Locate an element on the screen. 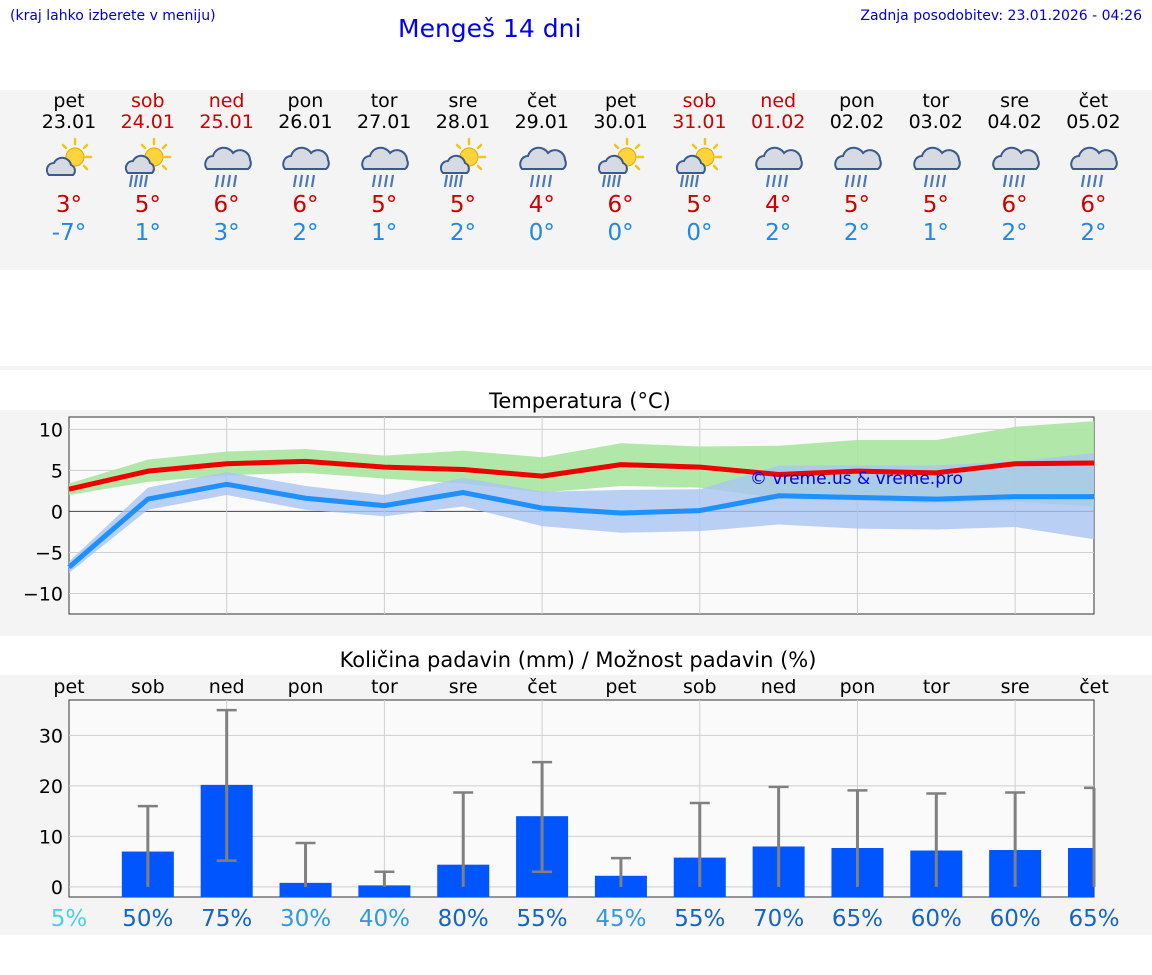 Image resolution: width=1152 pixels, height=975 pixels. day-column: tor 03.02 5° 1° is located at coordinates (936, 168).